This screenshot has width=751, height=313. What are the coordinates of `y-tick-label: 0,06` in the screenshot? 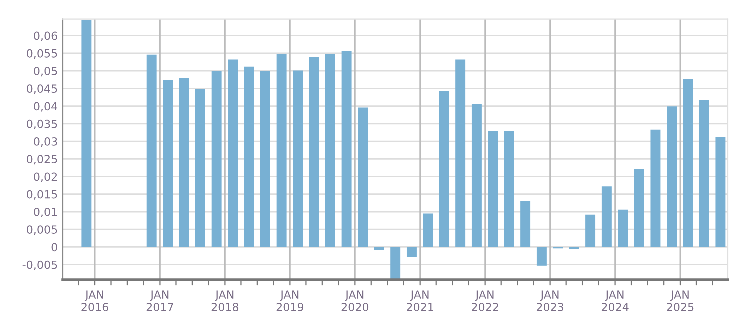 It's located at (46, 37).